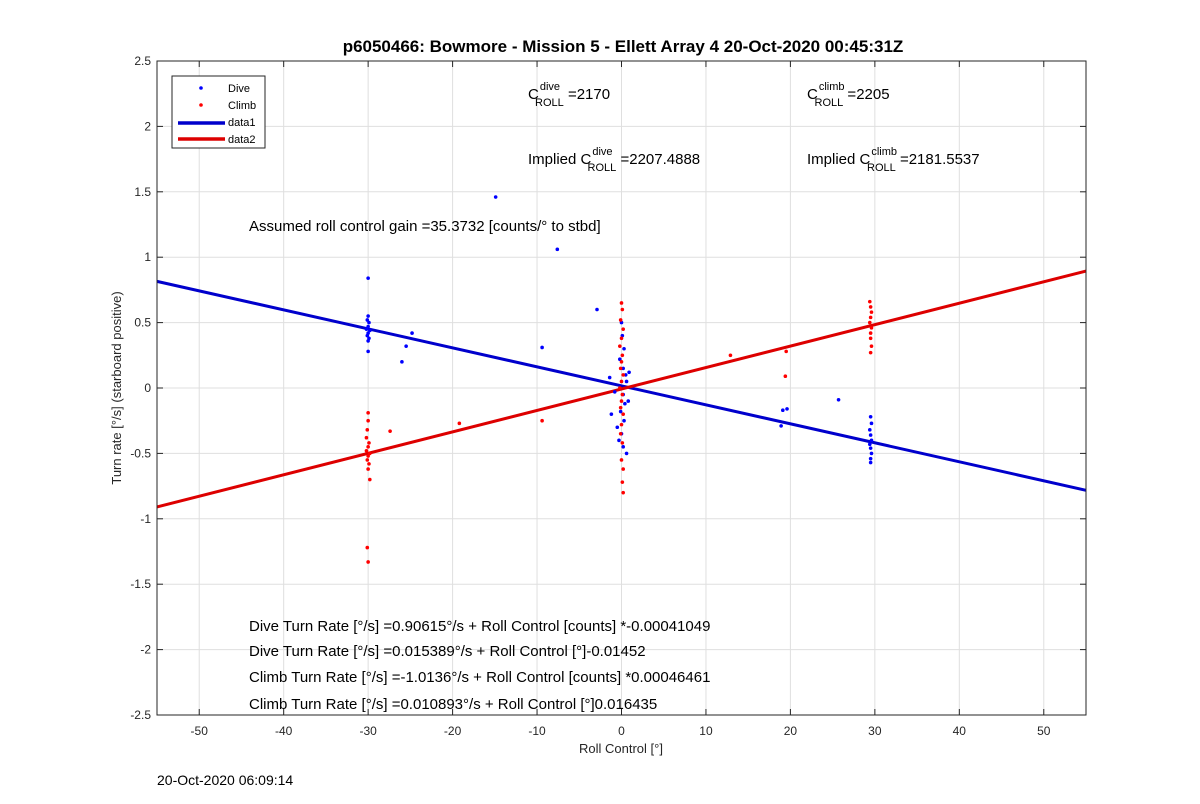 Image resolution: width=1200 pixels, height=804 pixels. I want to click on y-tick-label-1: -2, so click(145, 650).